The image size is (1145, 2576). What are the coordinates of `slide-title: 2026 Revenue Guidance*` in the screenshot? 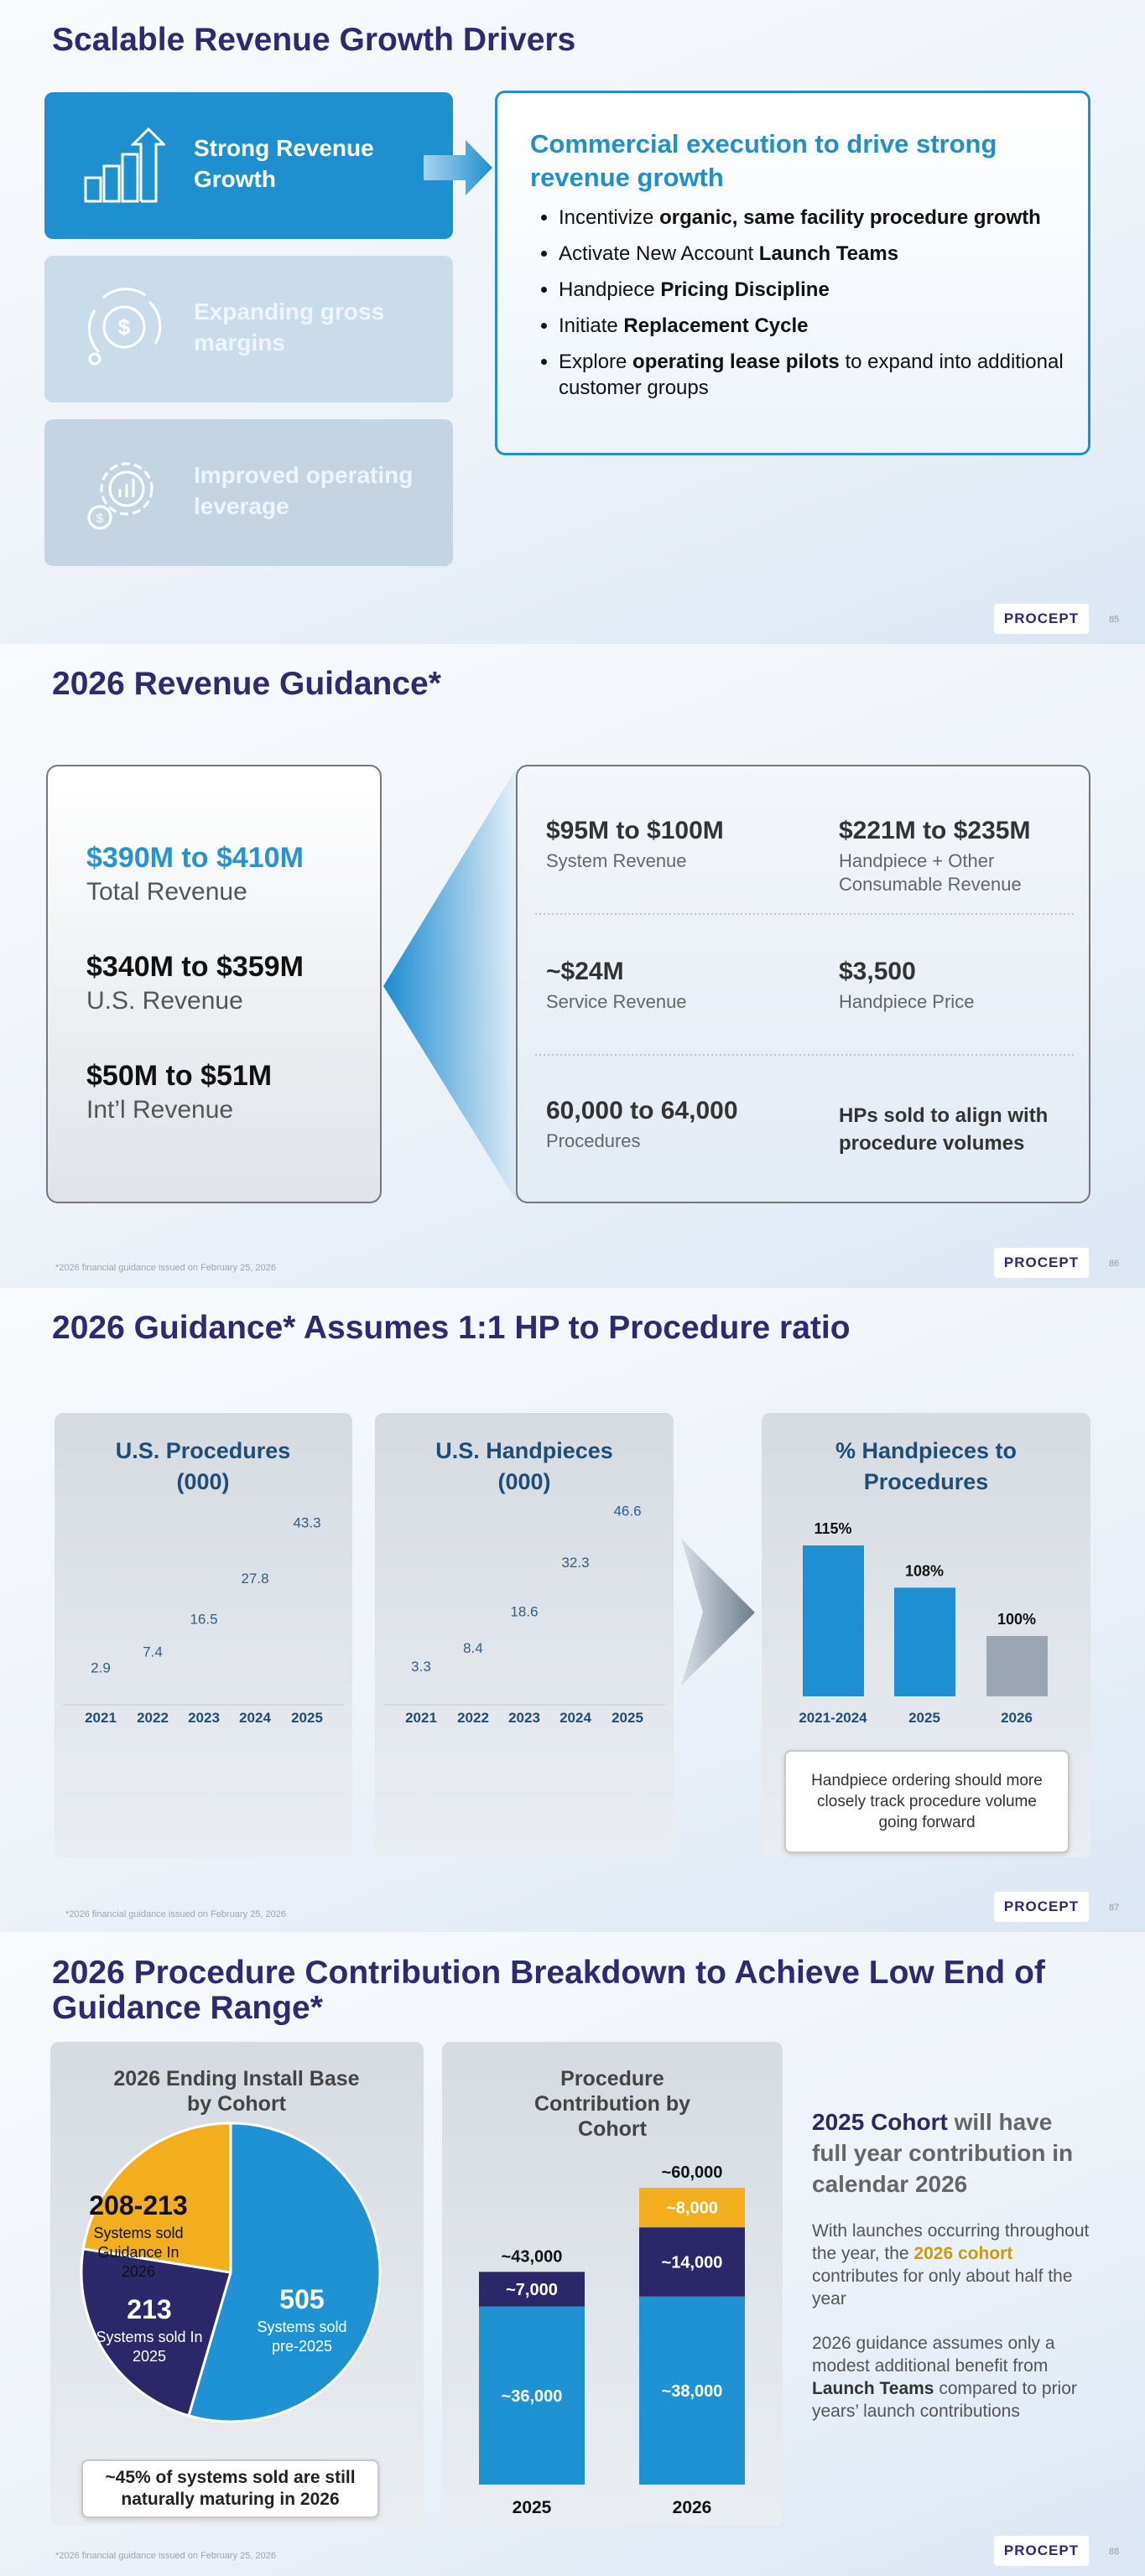 It's located at (247, 684).